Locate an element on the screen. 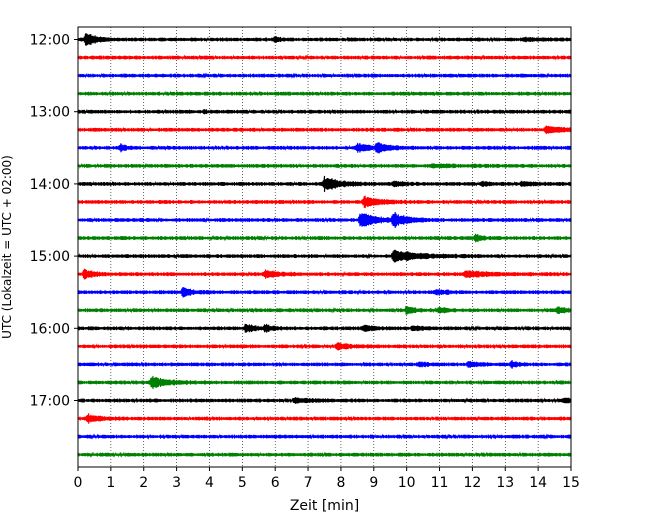 This screenshot has height=520, width=650. x-tick-label: 0 is located at coordinates (78, 483).